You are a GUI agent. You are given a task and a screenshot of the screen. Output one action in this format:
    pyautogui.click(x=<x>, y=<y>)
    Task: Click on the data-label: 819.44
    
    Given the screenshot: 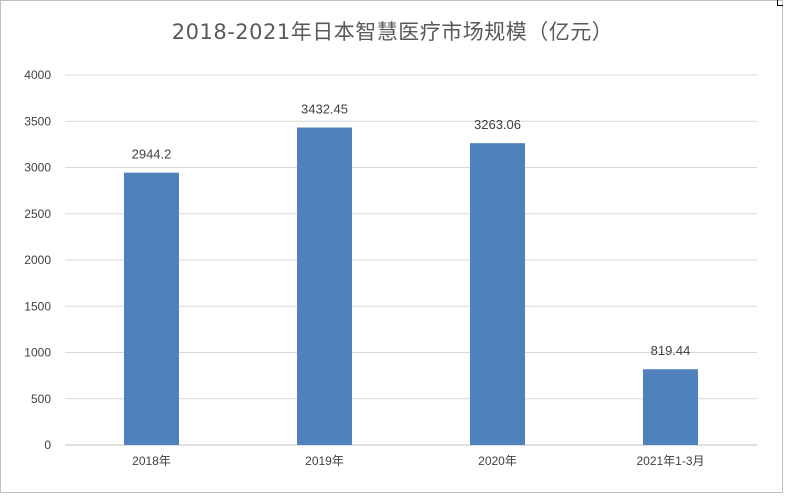 What is the action you would take?
    pyautogui.click(x=671, y=350)
    